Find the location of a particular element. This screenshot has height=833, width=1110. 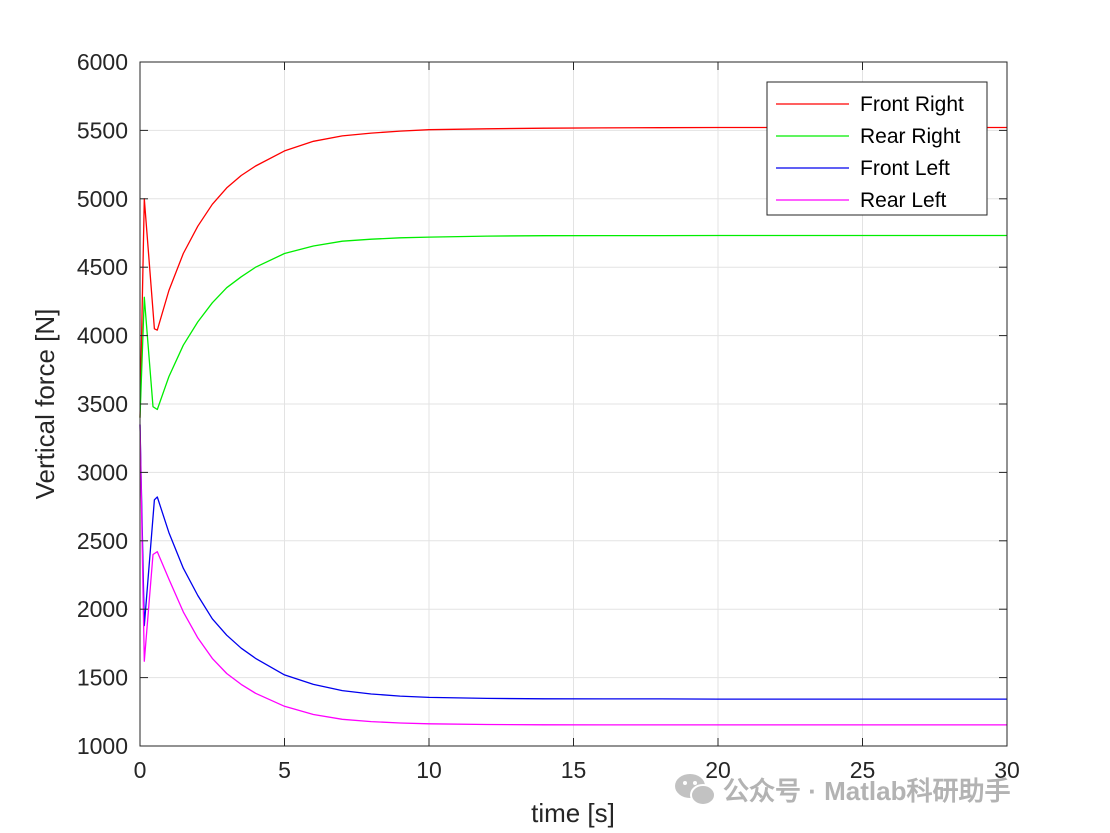

x-tick-label: 5 is located at coordinates (284, 770).